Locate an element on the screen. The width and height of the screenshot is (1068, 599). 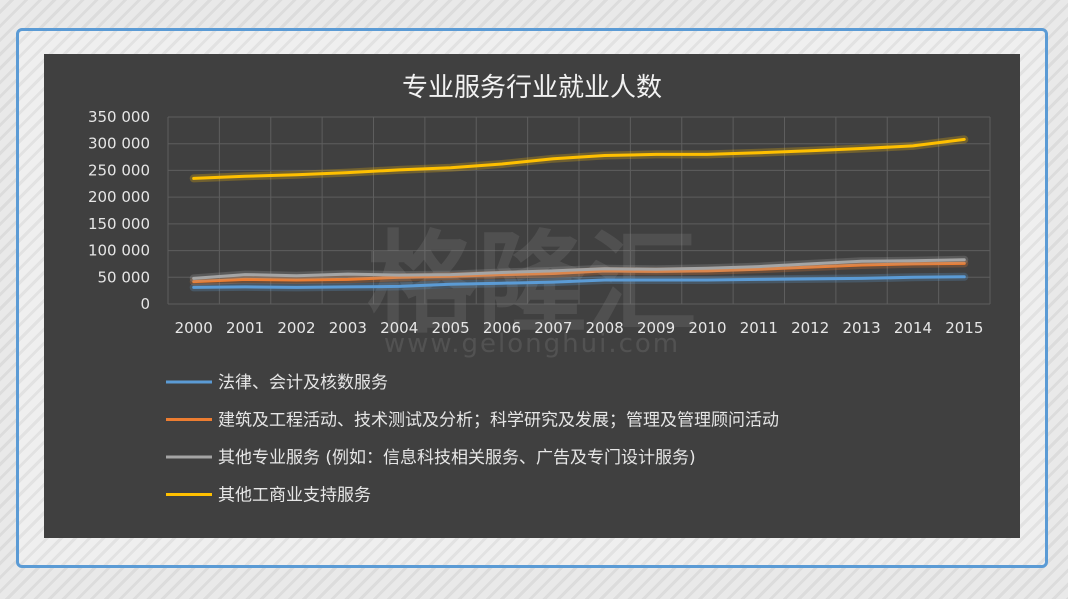
y-tick-label: 200 000 is located at coordinates (119, 197).